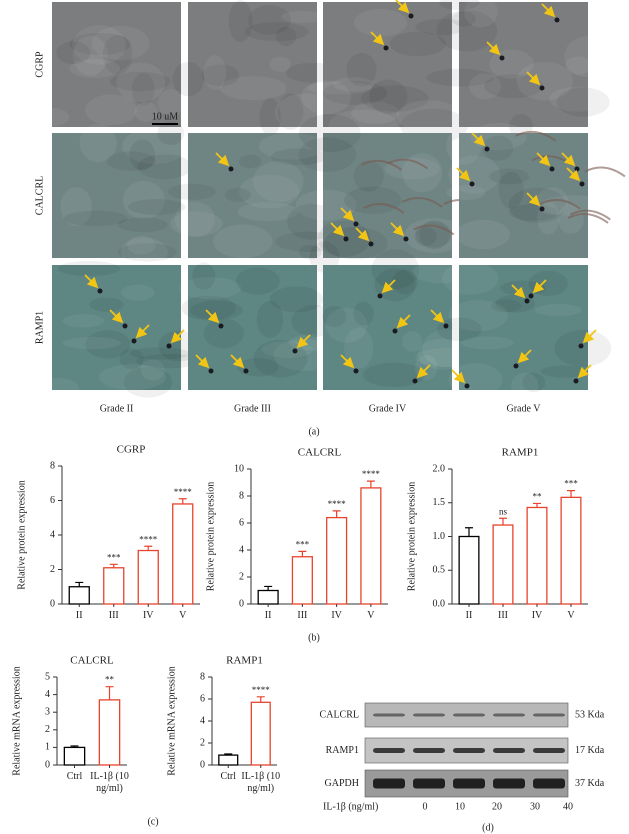 This screenshot has height=834, width=629. I want to click on significance: ***, so click(114, 557).